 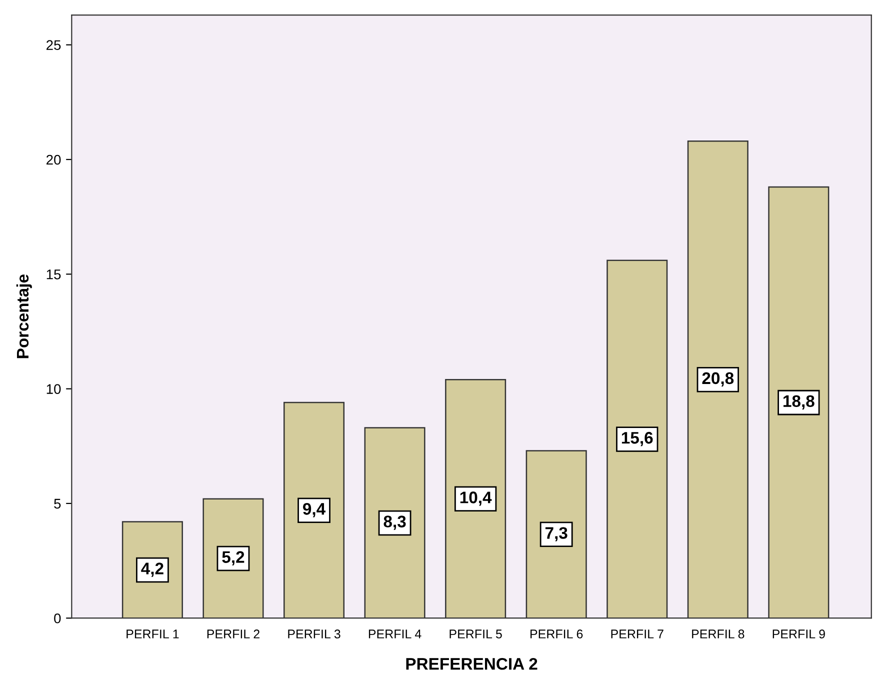 I want to click on data-label: 18,8, so click(x=799, y=402).